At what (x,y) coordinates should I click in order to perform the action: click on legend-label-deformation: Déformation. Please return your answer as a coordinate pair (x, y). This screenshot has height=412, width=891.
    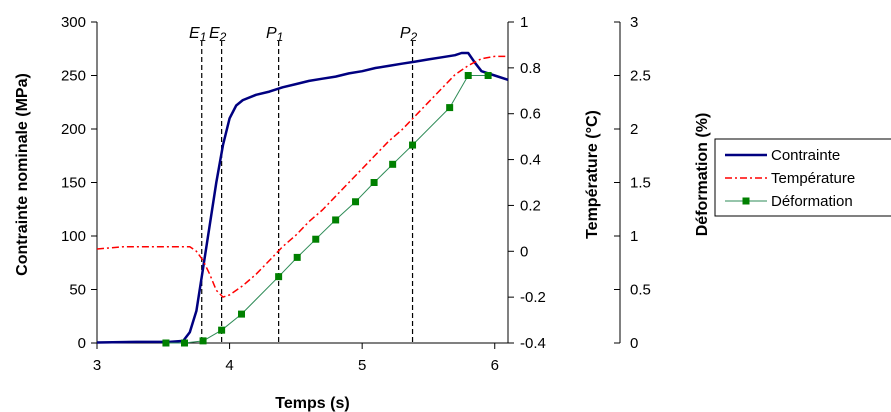
    Looking at the image, I should click on (812, 201).